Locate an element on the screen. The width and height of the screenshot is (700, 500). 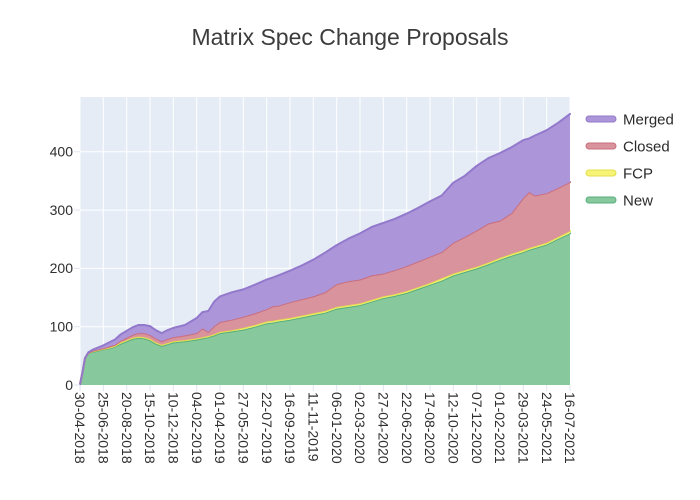
page-title: Matrix Spec Change Proposals is located at coordinates (349, 37).